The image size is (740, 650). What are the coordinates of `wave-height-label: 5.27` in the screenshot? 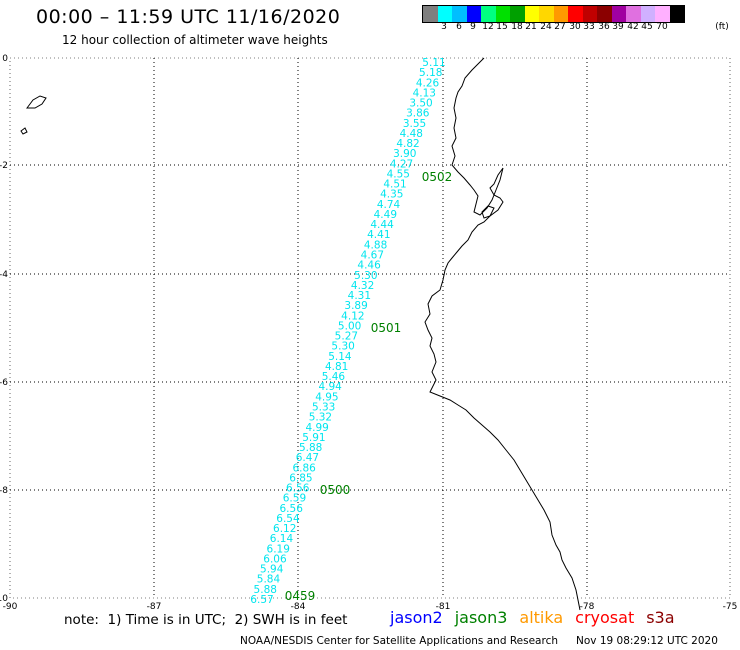 It's located at (346, 337).